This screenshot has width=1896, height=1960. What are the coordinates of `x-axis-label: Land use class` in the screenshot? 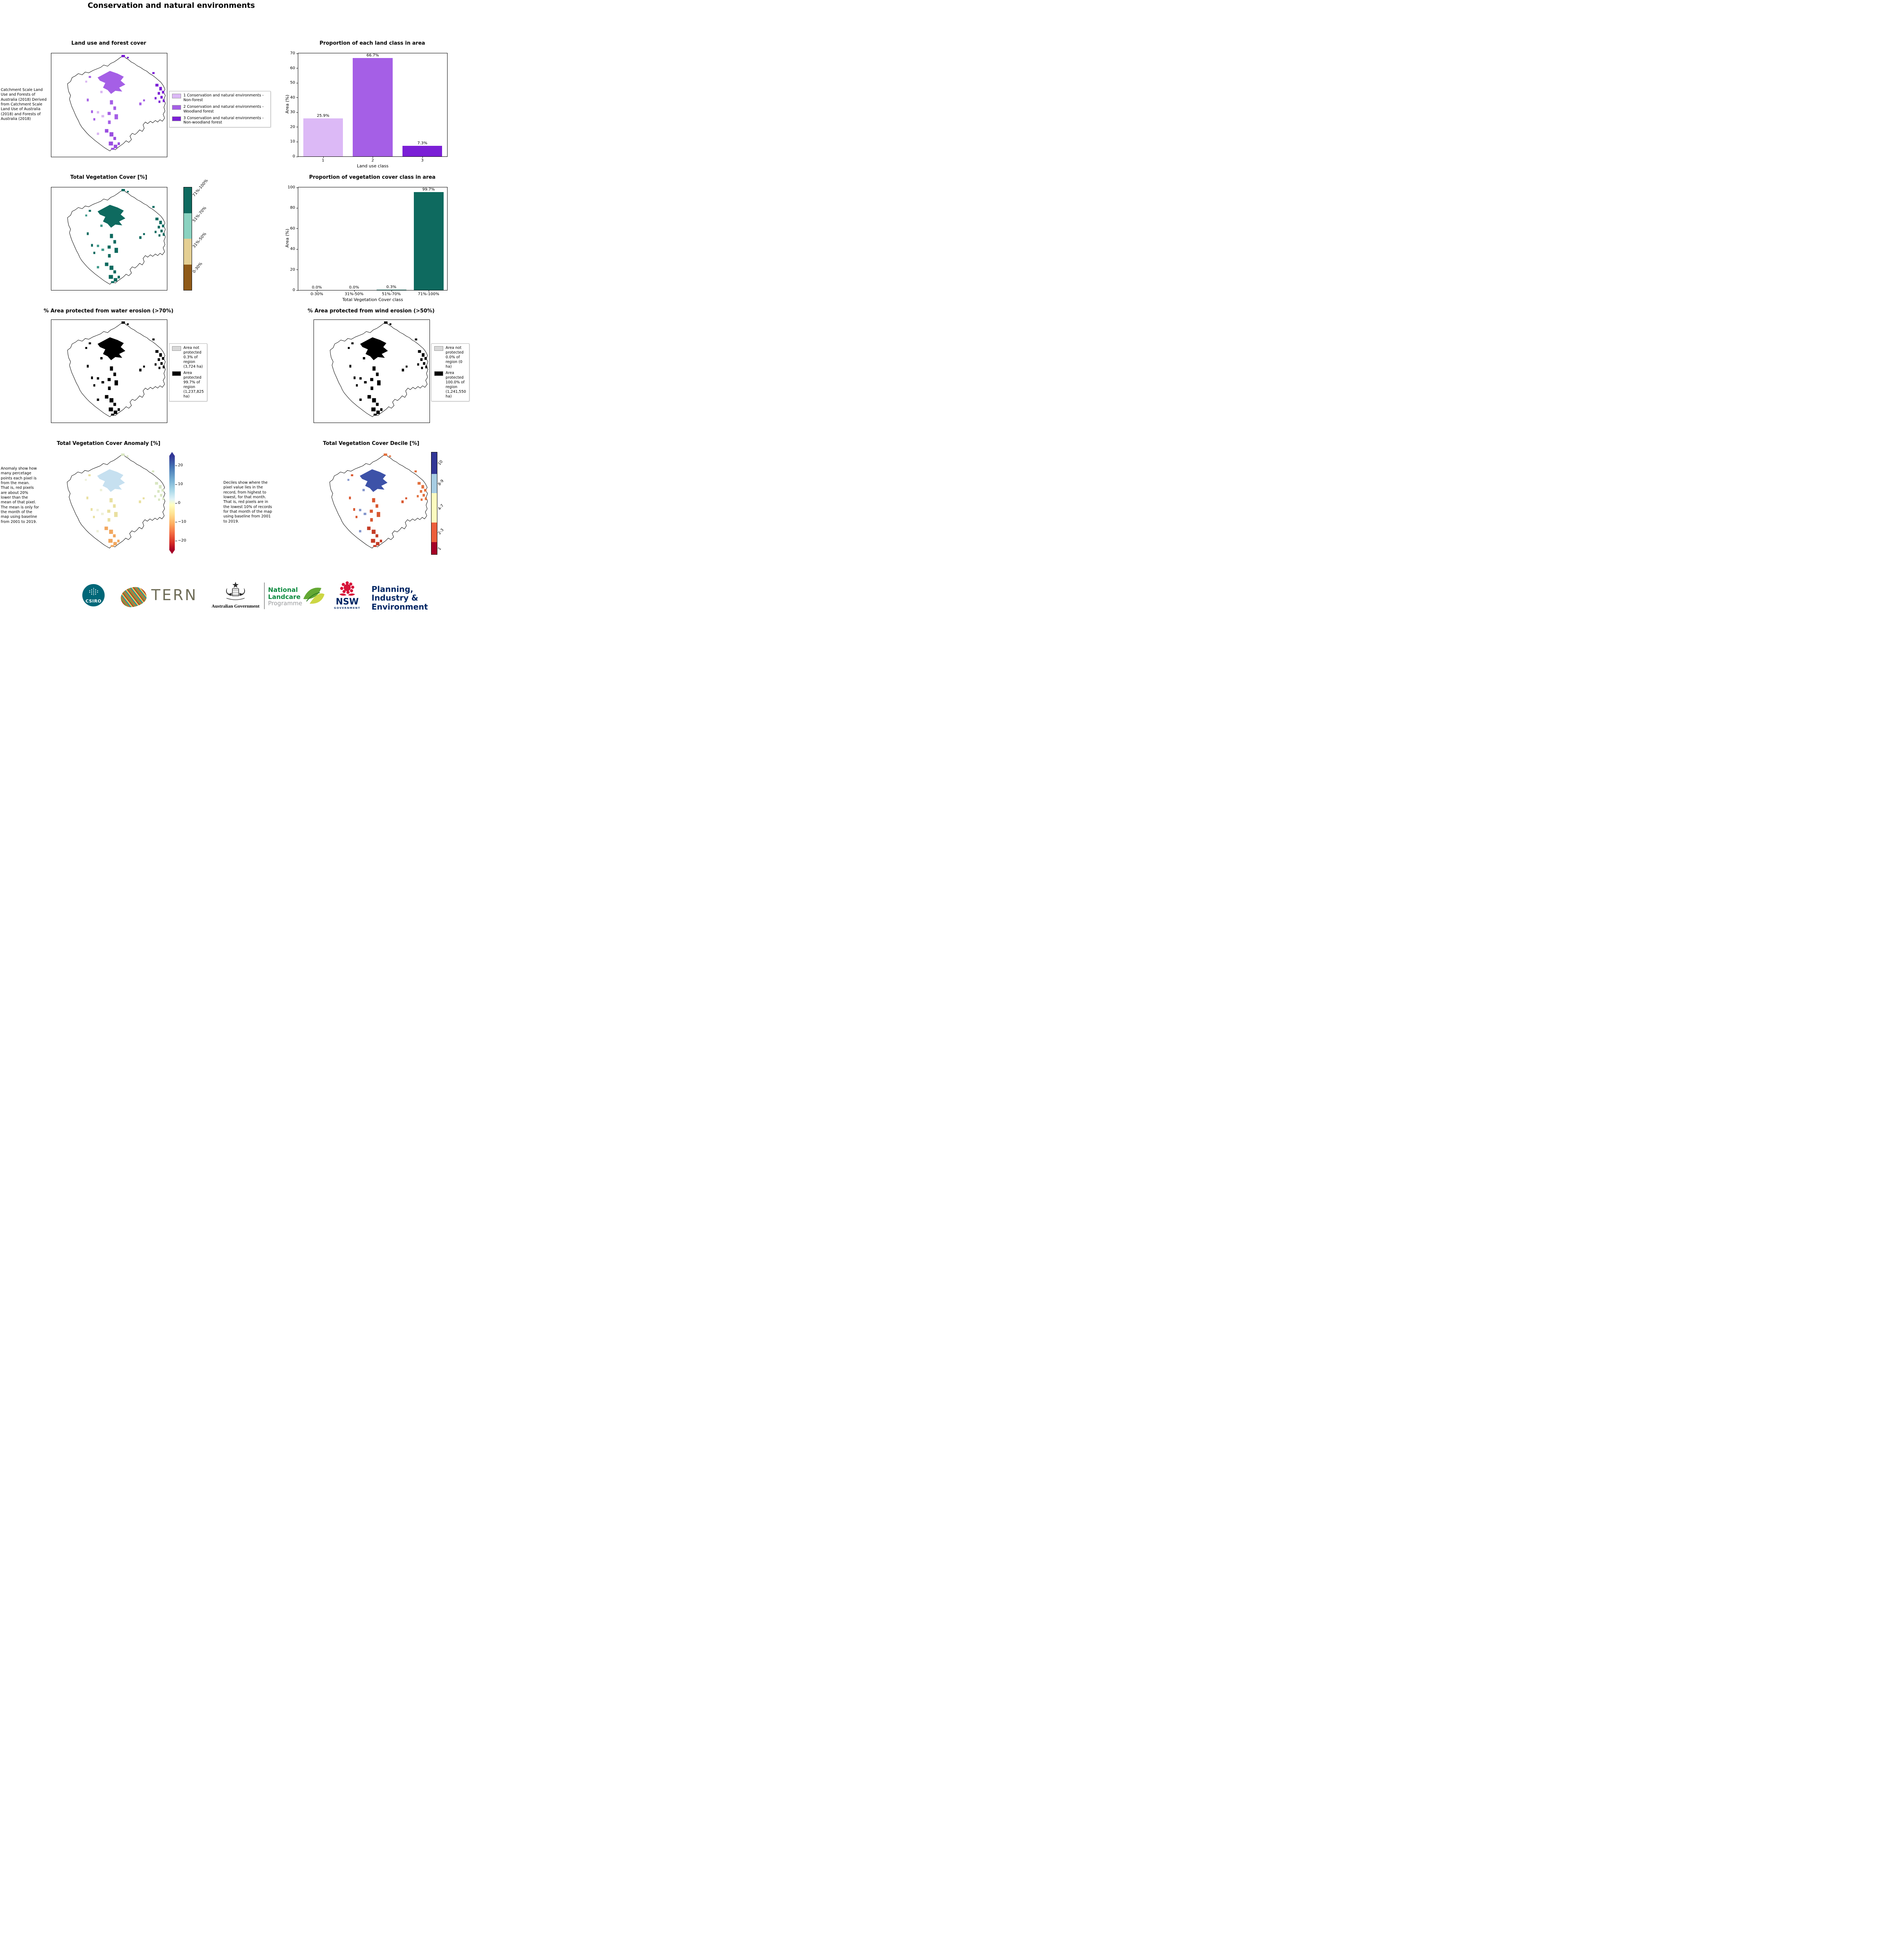 It's located at (373, 166).